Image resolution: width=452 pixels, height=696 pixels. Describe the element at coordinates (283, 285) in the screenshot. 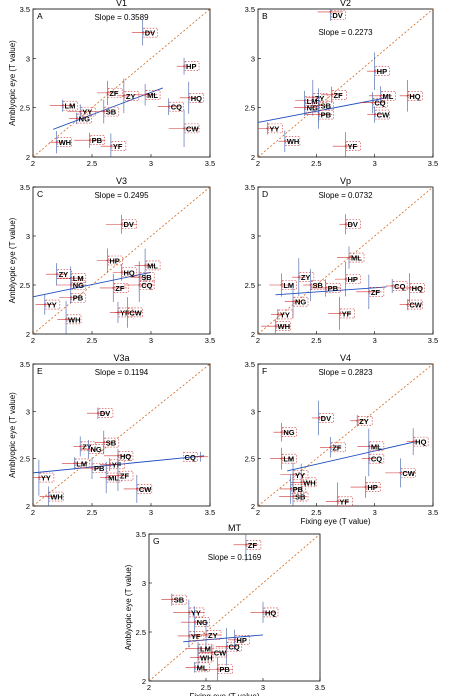

I see `data-point: LM` at that location.